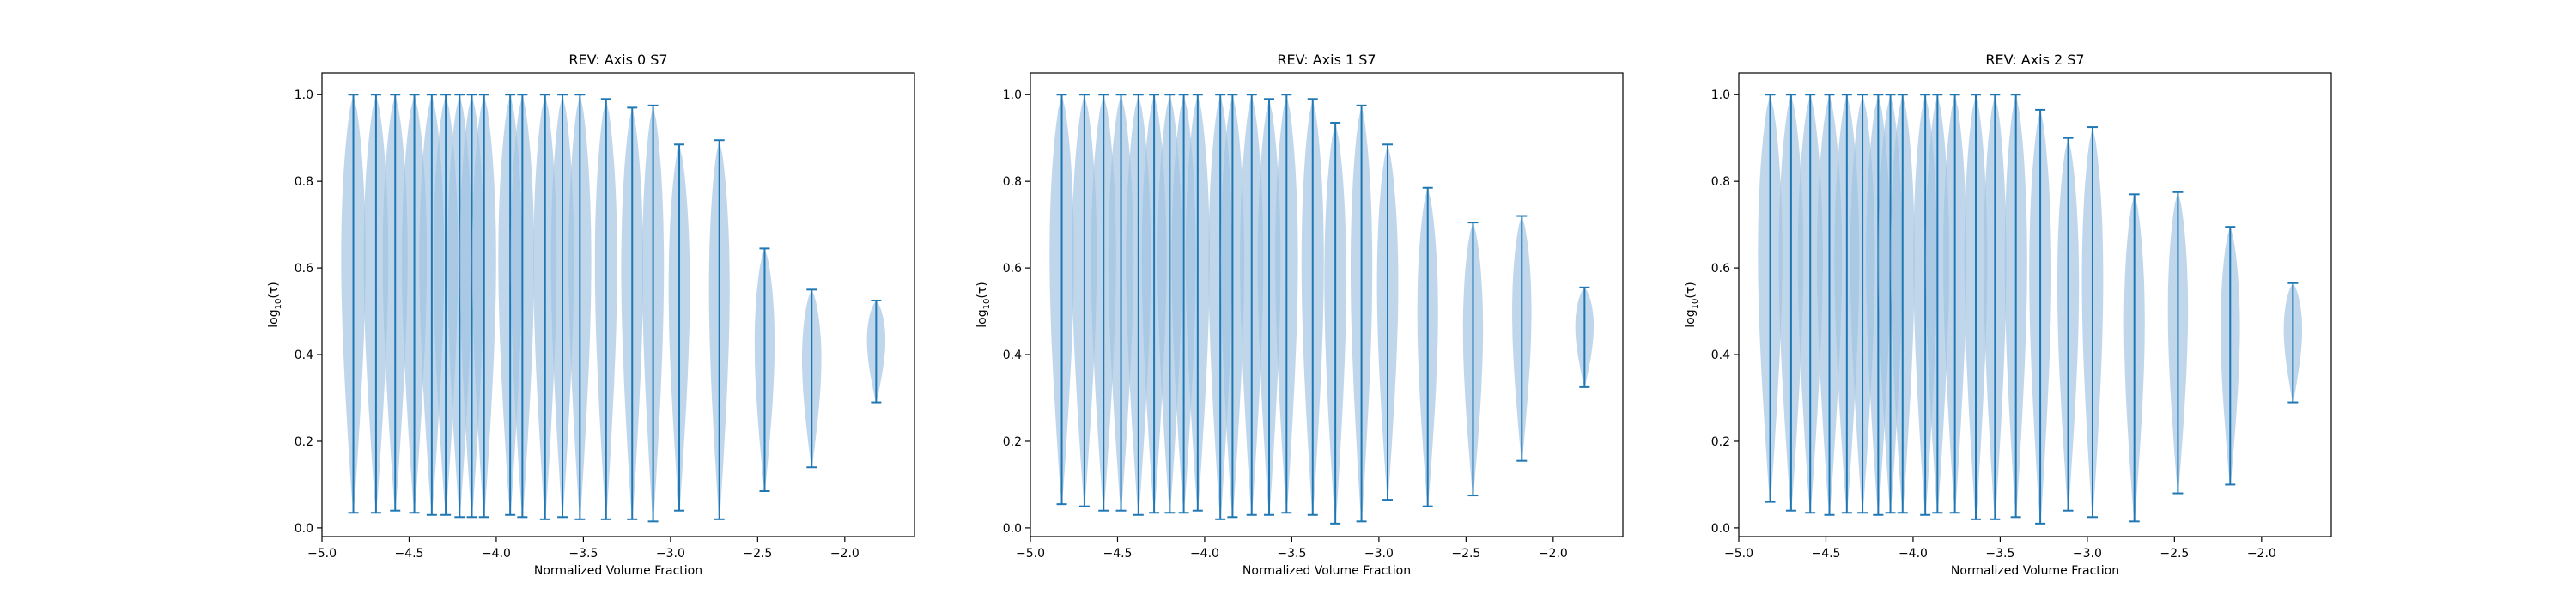 The height and width of the screenshot is (601, 2576). What do you see at coordinates (2034, 60) in the screenshot?
I see `chart-title: REV: Axis 2 S7` at bounding box center [2034, 60].